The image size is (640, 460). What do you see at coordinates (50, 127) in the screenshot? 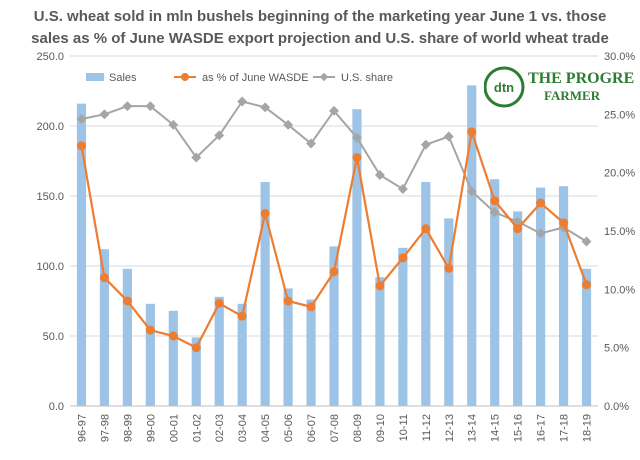
I see `y-left-tick-label: 200.0` at bounding box center [50, 127].